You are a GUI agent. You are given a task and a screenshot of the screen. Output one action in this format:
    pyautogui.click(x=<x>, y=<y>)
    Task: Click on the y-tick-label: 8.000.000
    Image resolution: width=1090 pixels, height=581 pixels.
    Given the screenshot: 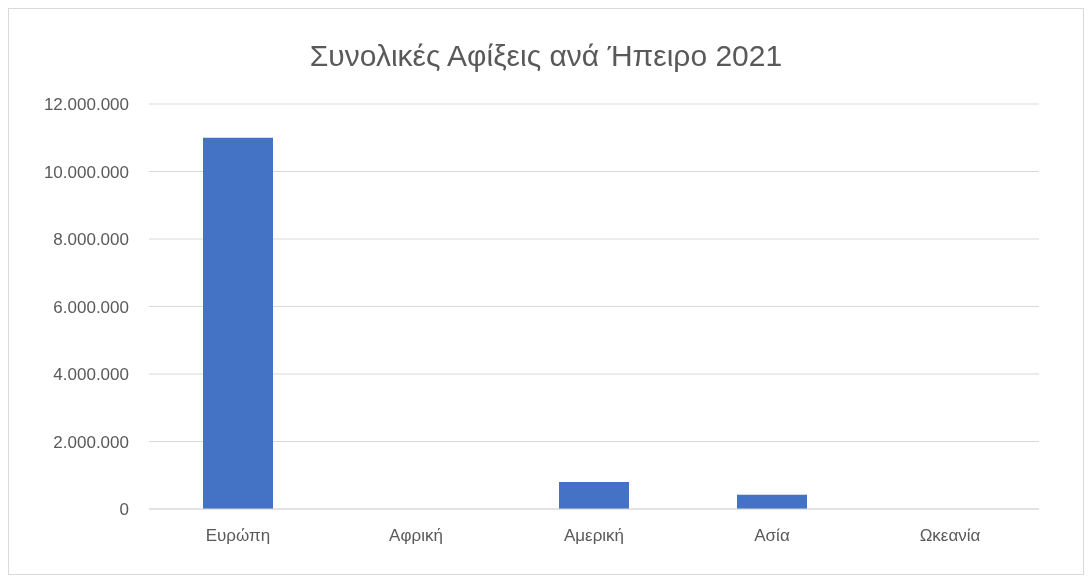 What is the action you would take?
    pyautogui.click(x=91, y=240)
    